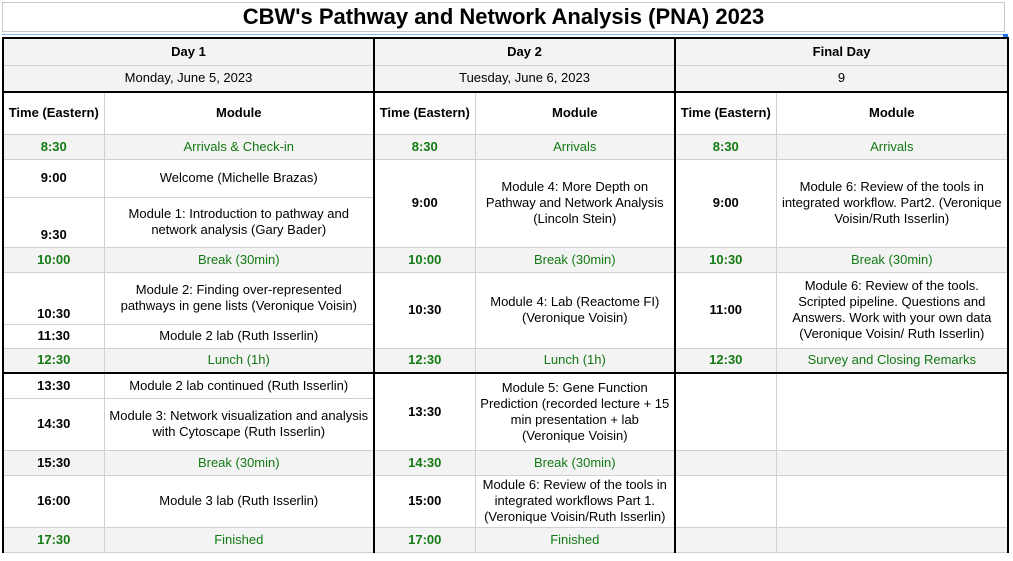 The height and width of the screenshot is (561, 1013). What do you see at coordinates (892, 360) in the screenshot?
I see `module-cell: Survey and Closing Remarks` at bounding box center [892, 360].